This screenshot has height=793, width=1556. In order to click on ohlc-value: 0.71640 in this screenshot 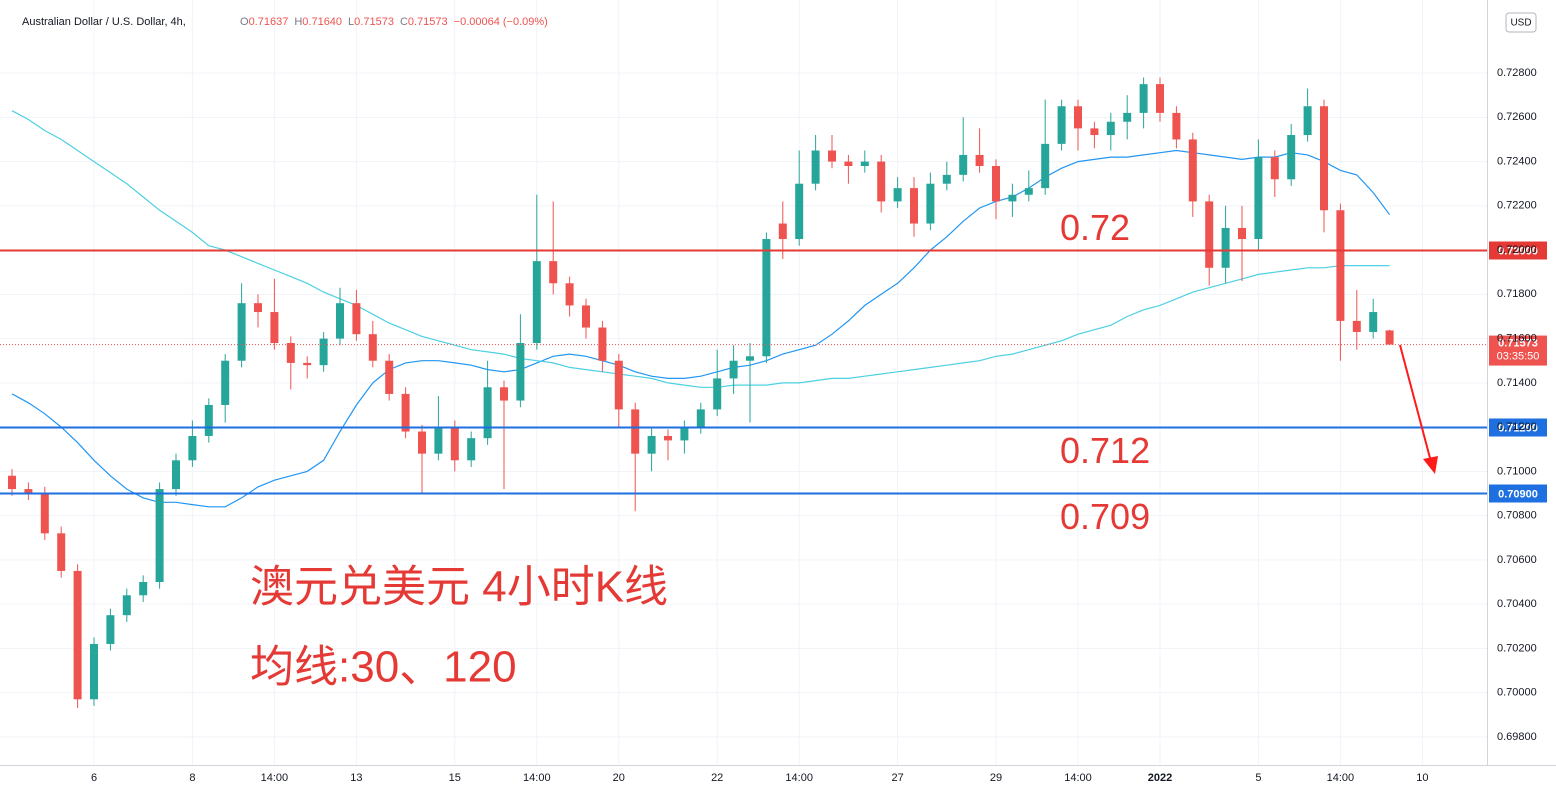, I will do `click(322, 22)`.